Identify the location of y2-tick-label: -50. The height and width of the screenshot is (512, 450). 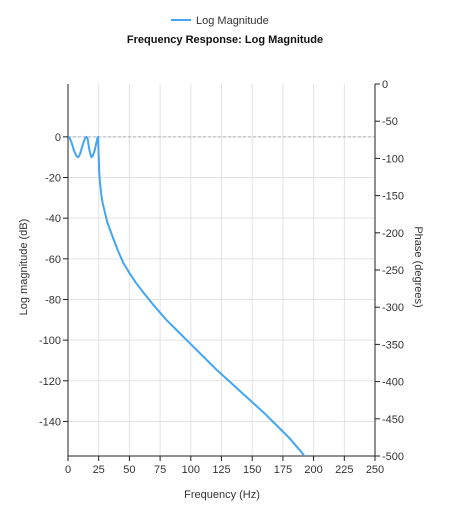
(390, 122).